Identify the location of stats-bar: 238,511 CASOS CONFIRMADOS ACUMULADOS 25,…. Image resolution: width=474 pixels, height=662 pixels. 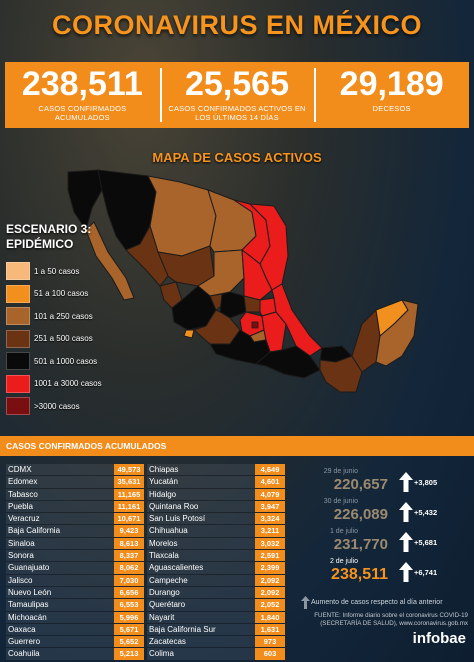
(237, 95).